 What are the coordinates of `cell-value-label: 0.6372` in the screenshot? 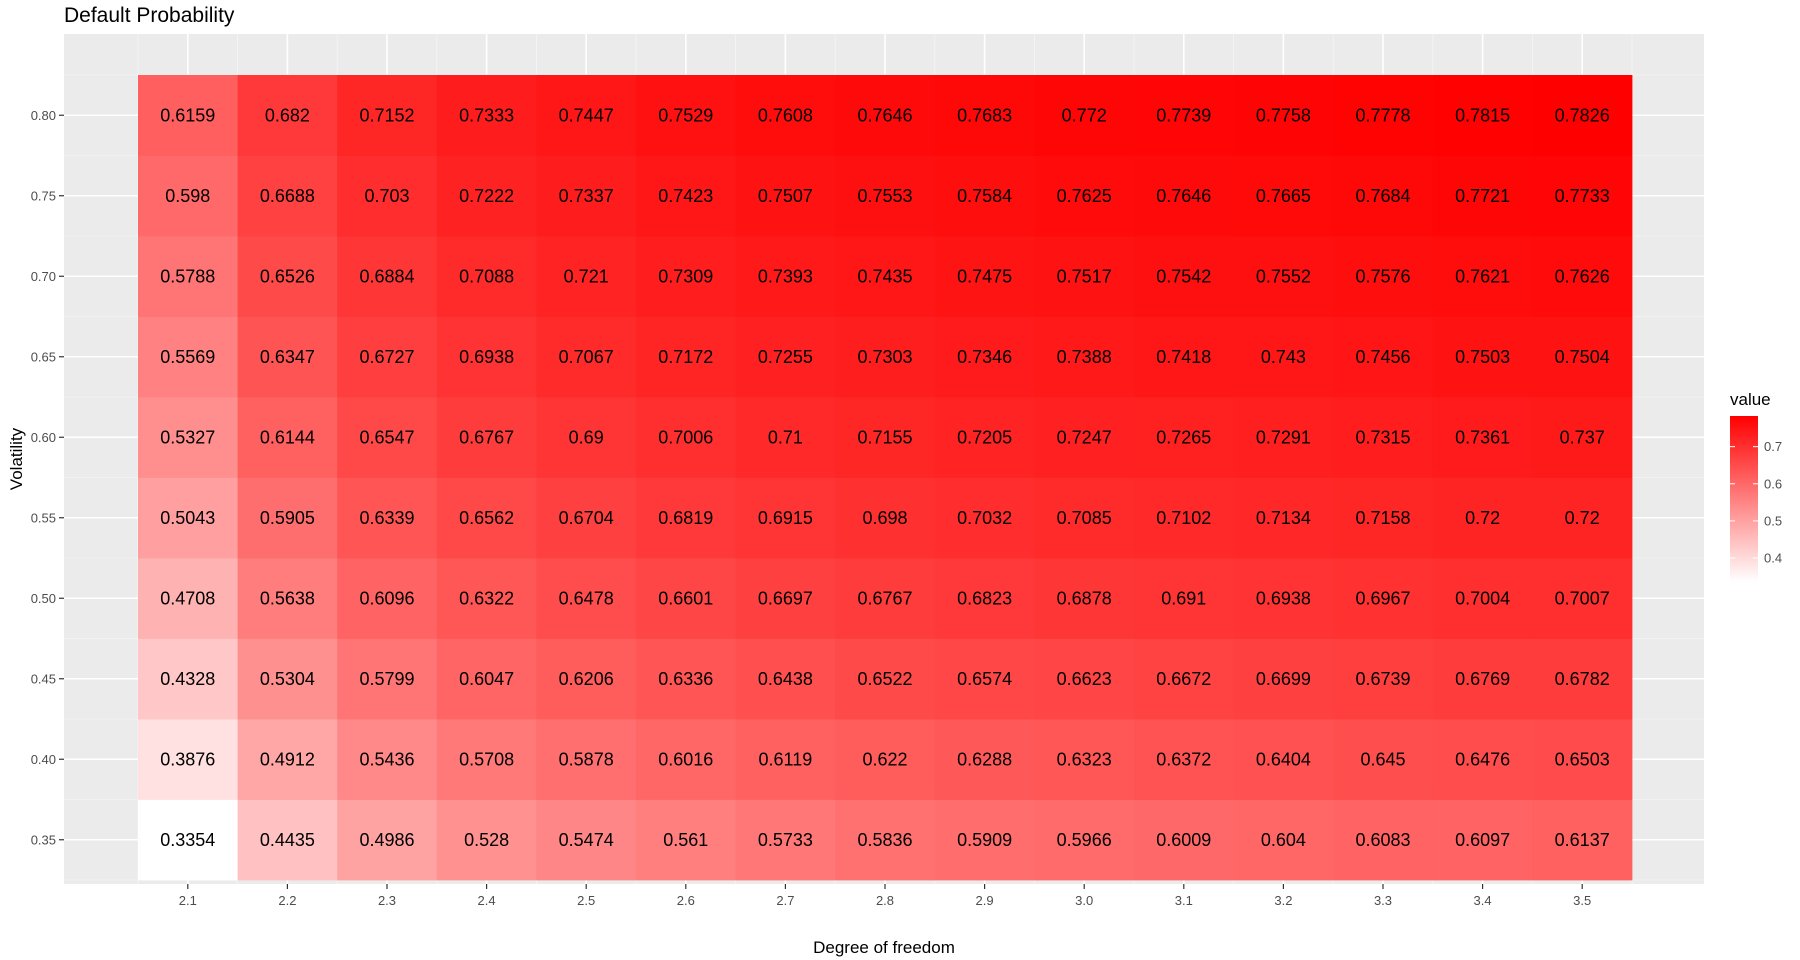 It's located at (1183, 759).